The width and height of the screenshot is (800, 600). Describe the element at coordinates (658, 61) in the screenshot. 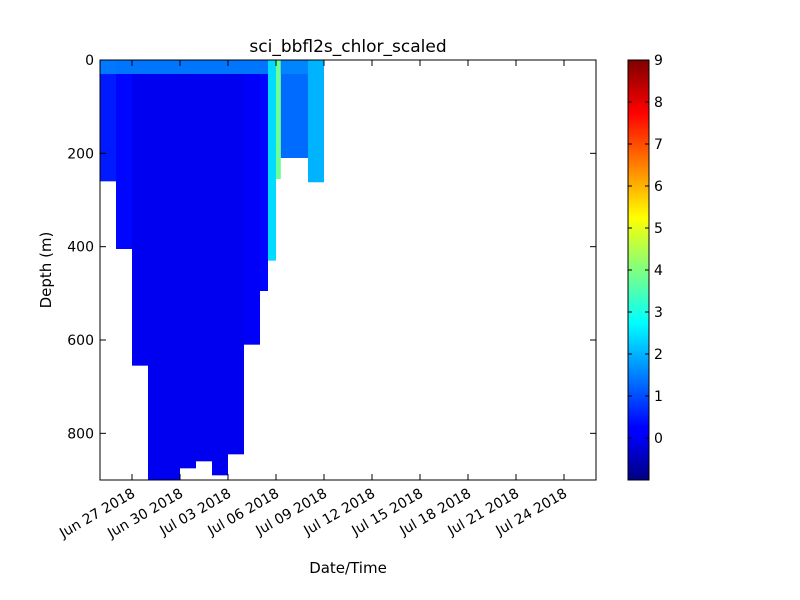

I see `colorbar-tick-label-9: 9` at that location.